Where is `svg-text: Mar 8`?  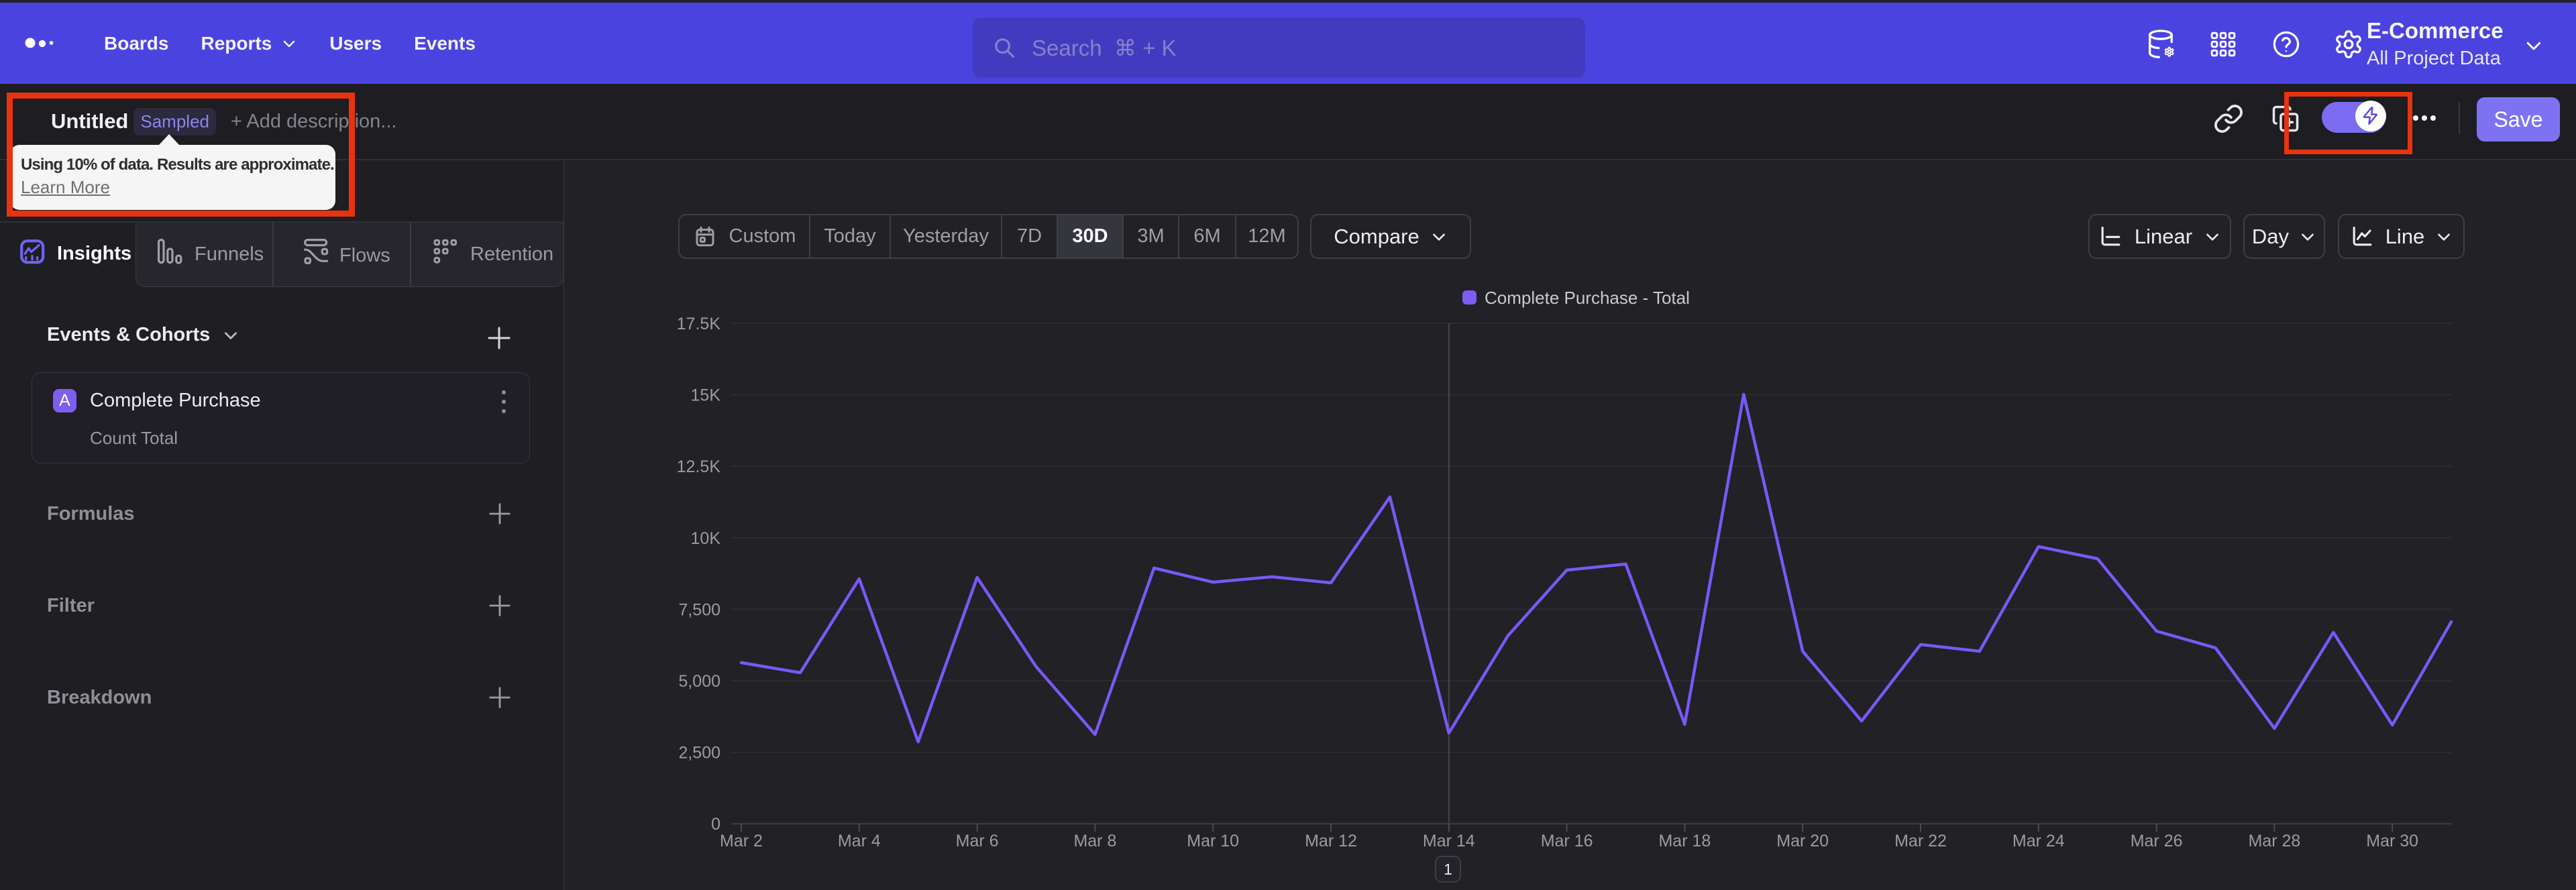 svg-text: Mar 8 is located at coordinates (1094, 841).